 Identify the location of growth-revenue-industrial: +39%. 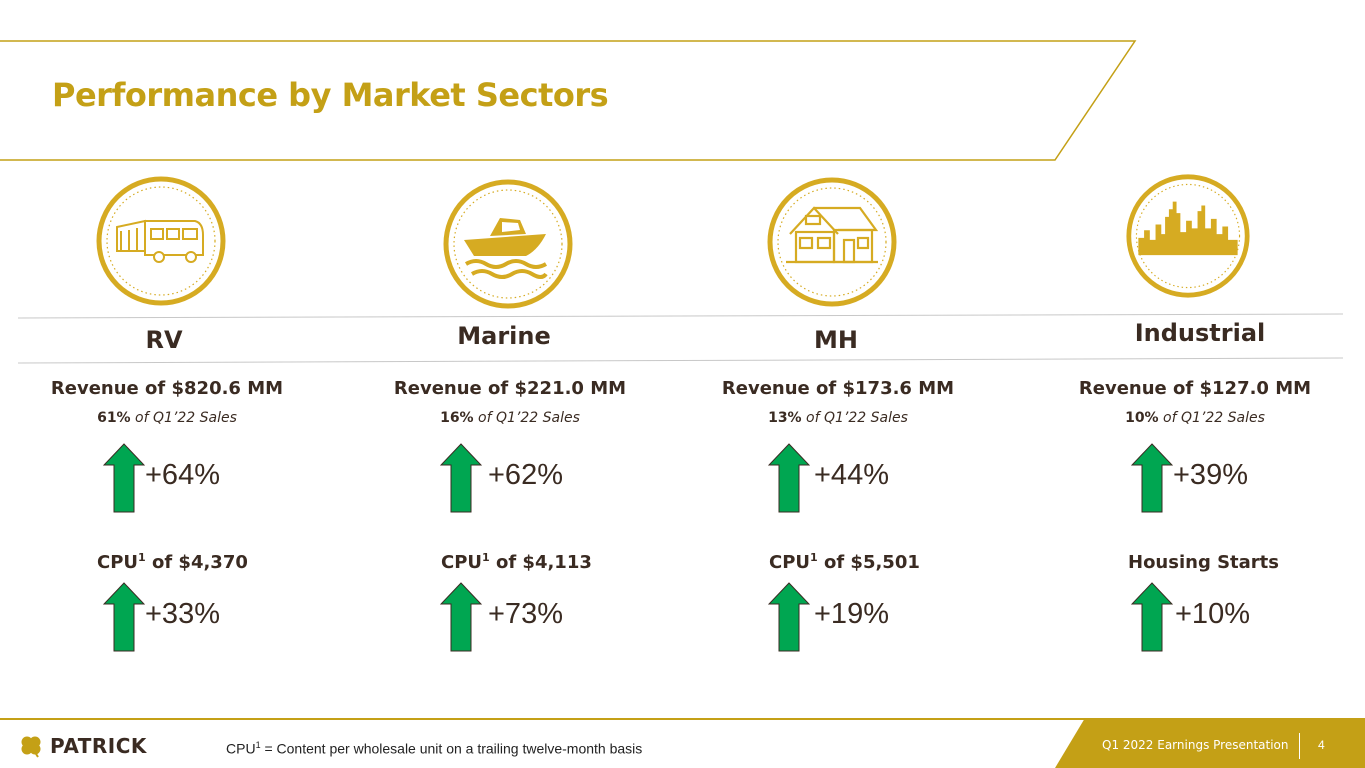
(1210, 475).